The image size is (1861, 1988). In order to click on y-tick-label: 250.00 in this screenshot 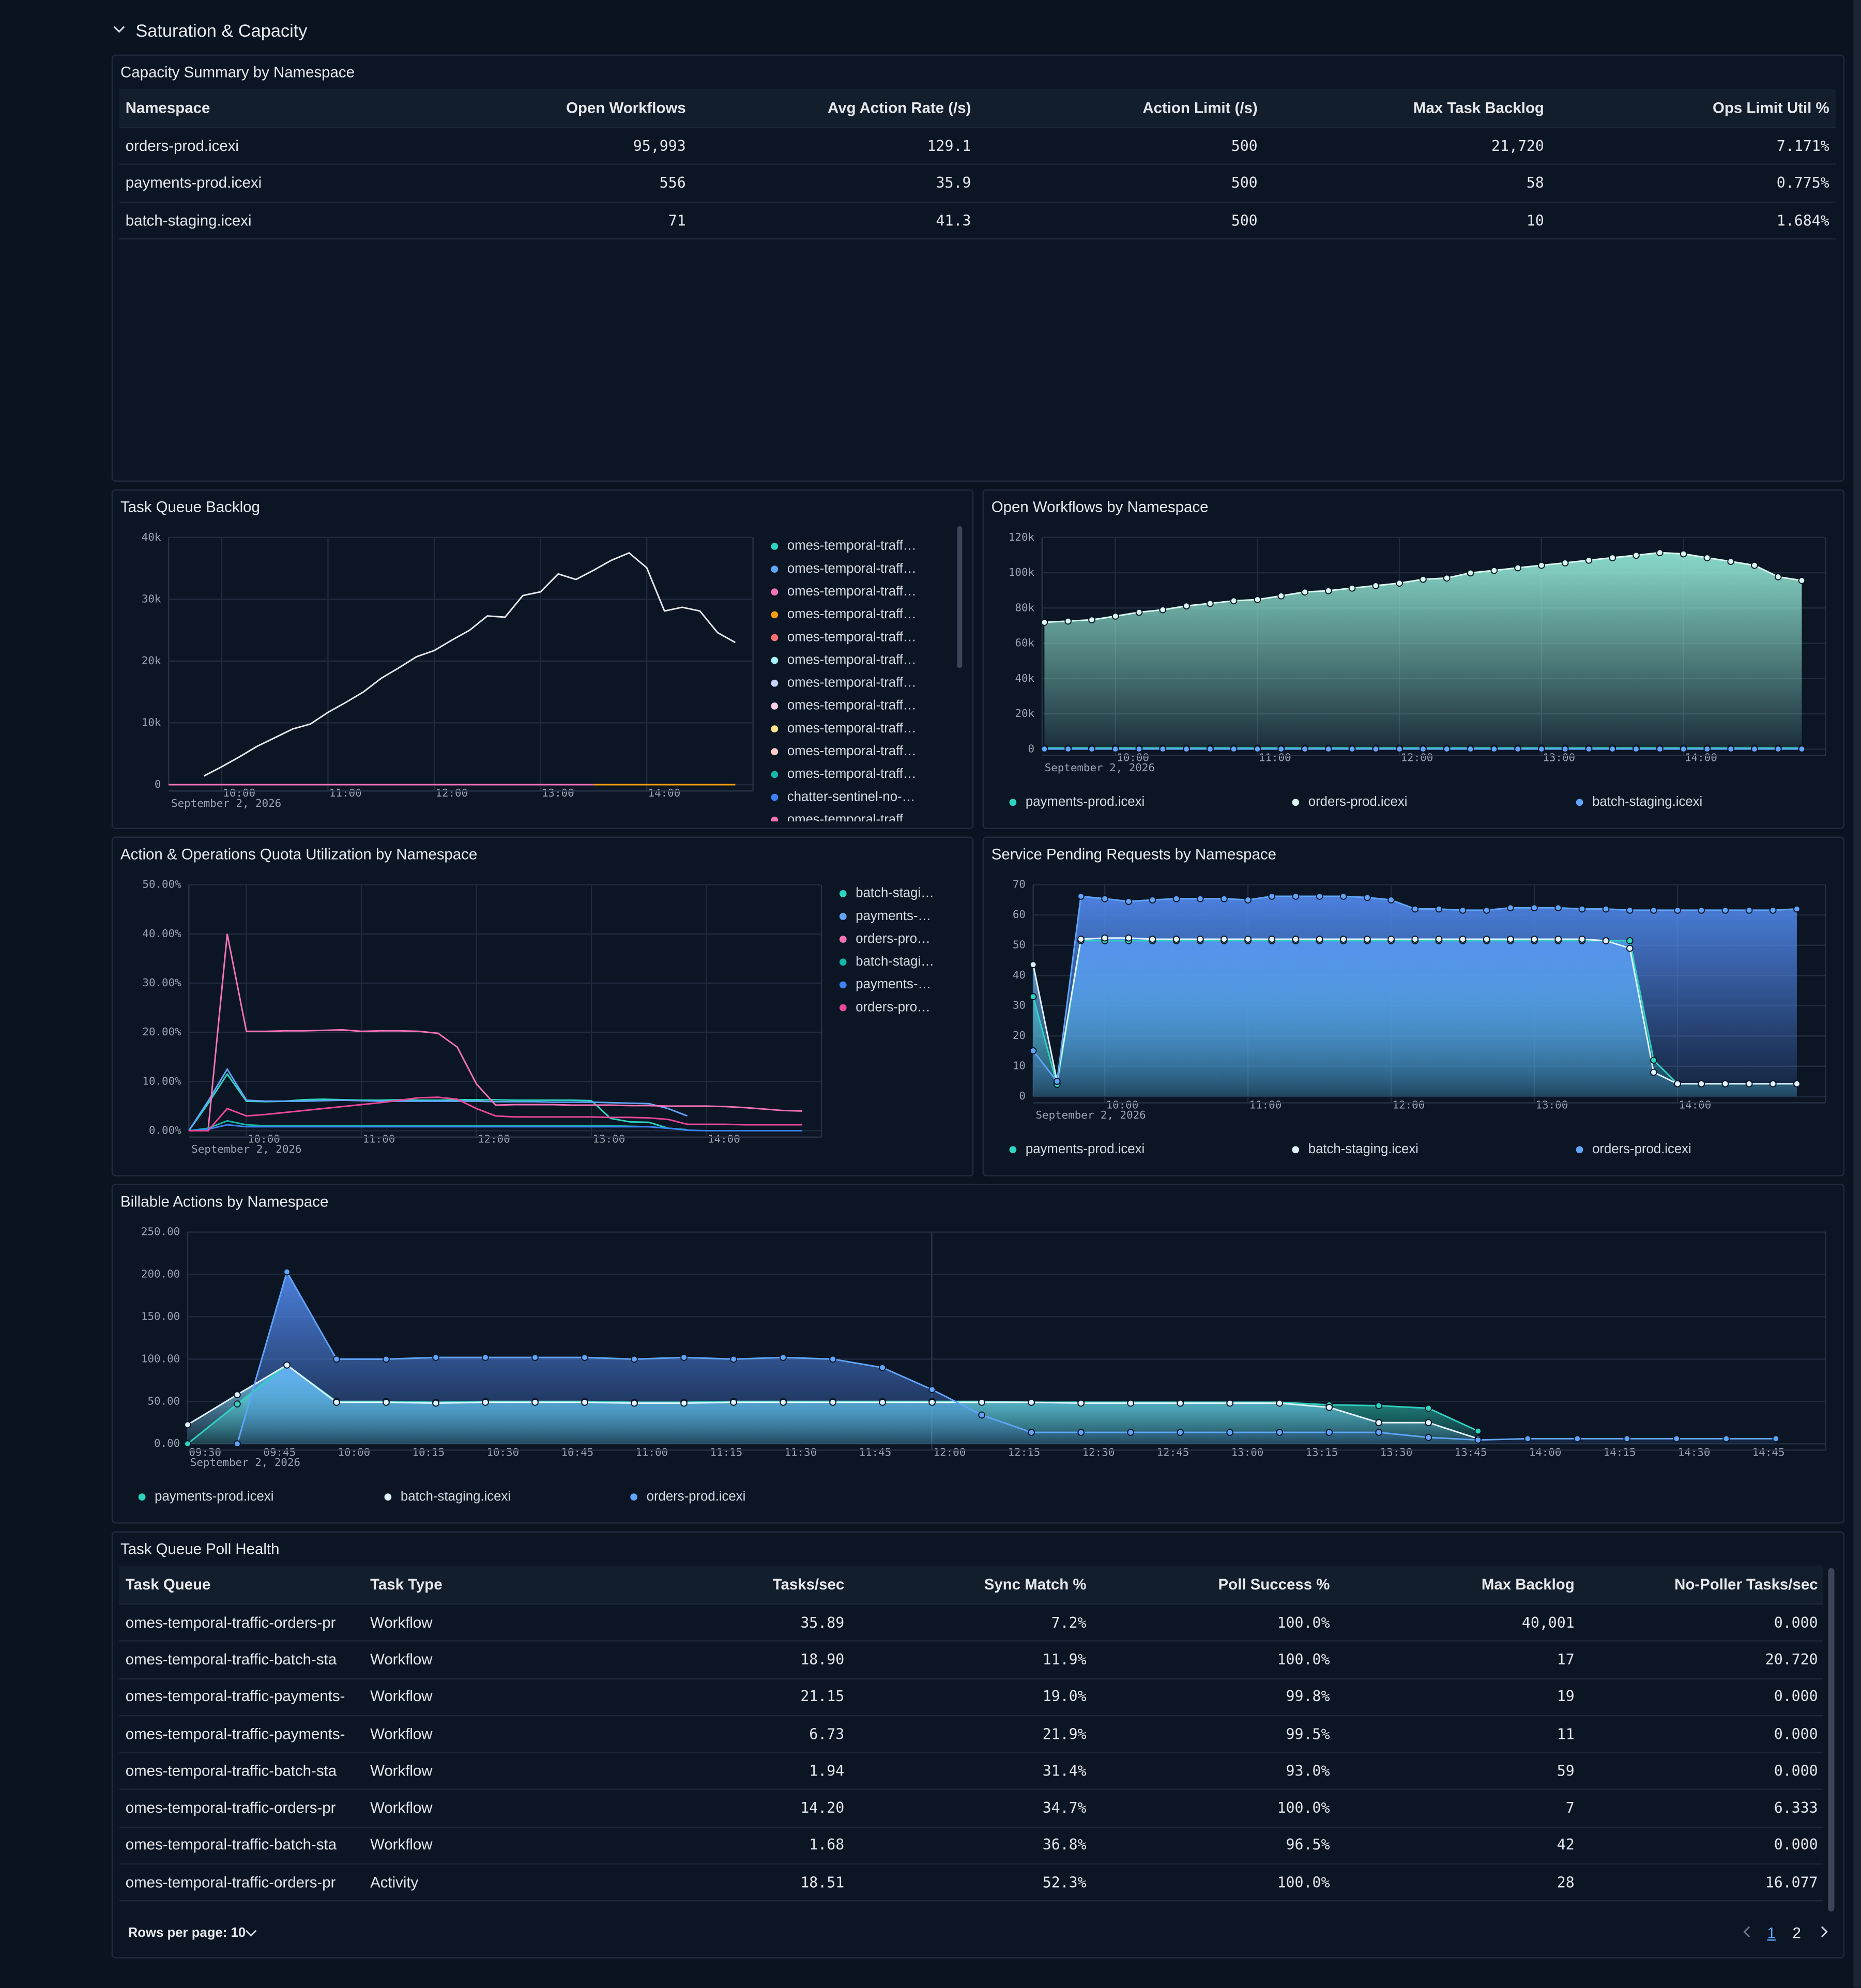, I will do `click(160, 1232)`.